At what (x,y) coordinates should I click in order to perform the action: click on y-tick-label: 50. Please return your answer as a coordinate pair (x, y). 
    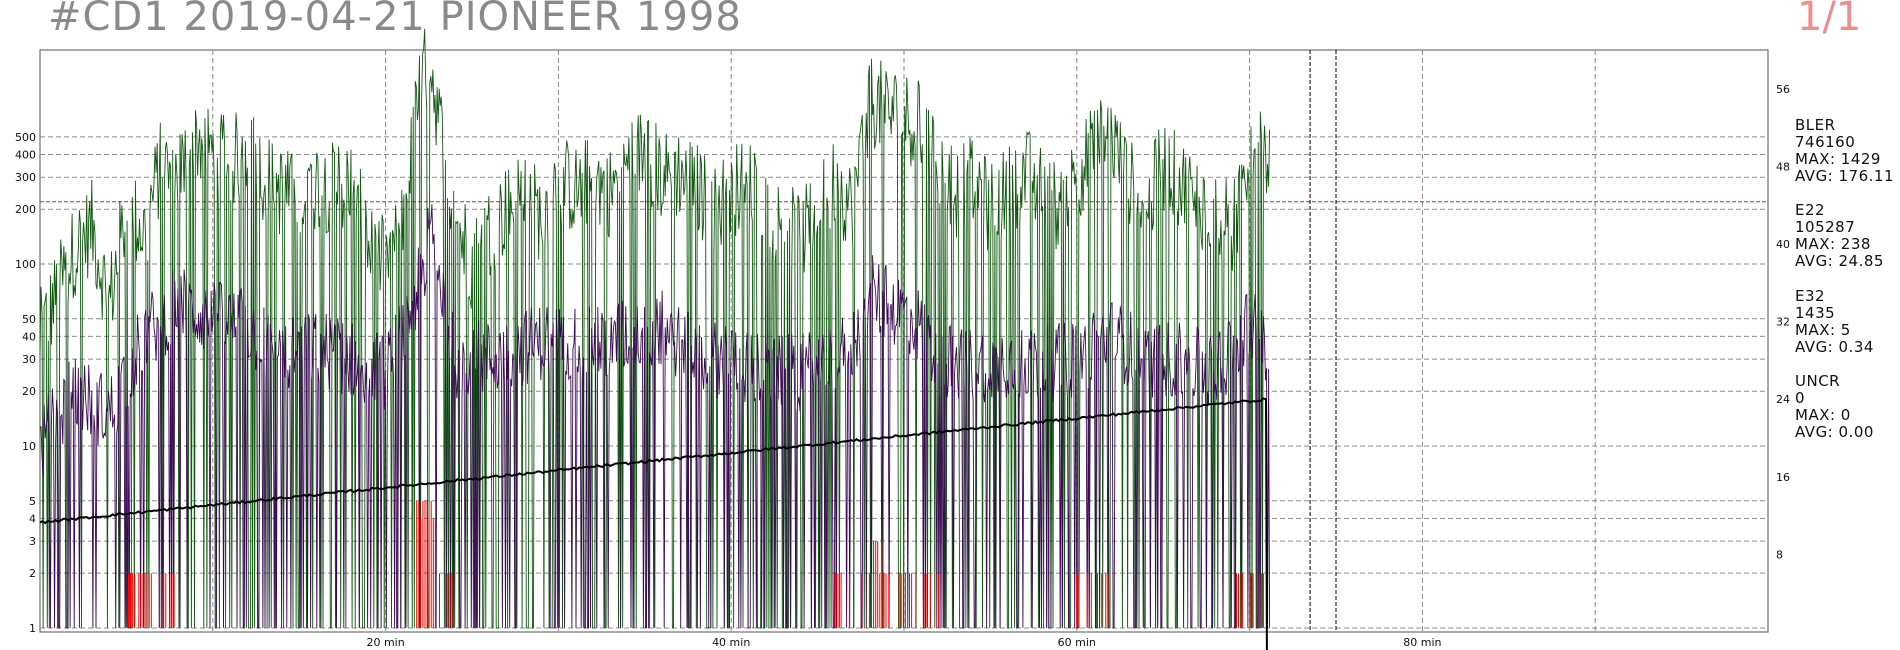
    Looking at the image, I should click on (29, 319).